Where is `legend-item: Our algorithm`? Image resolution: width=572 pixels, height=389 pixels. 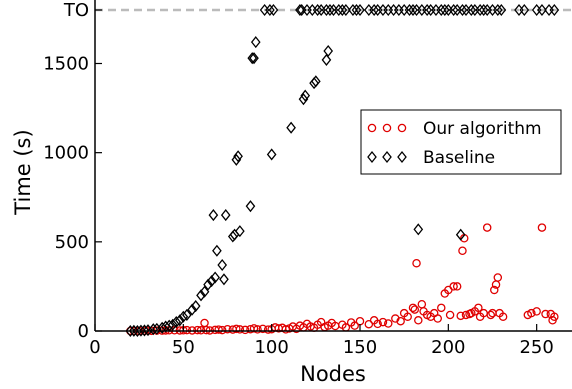 legend-item: Our algorithm is located at coordinates (454, 129).